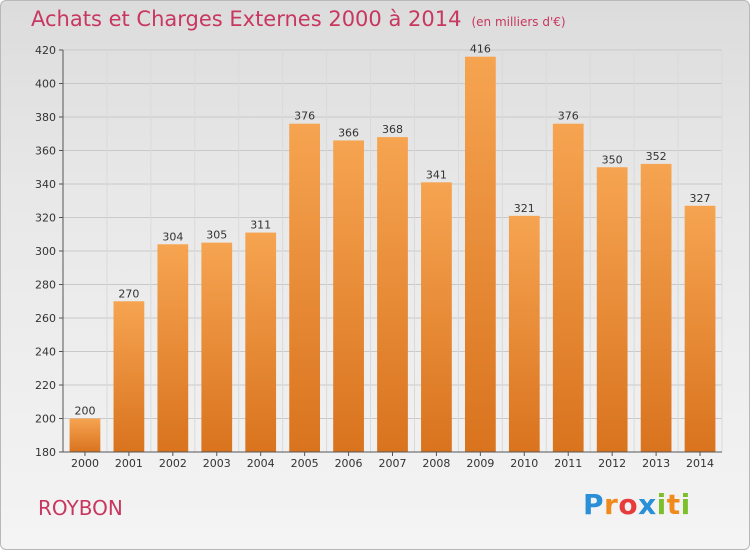 This screenshot has height=550, width=750. What do you see at coordinates (45, 419) in the screenshot?
I see `y-tick-label: 200` at bounding box center [45, 419].